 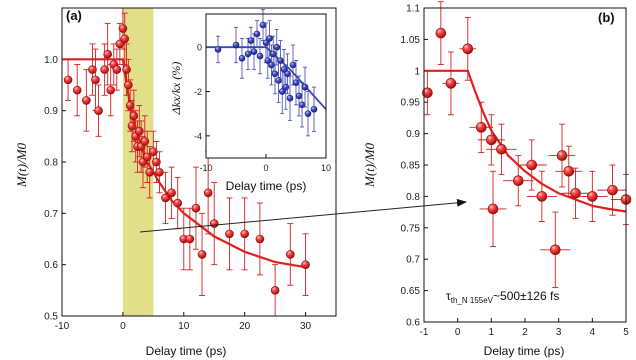 I want to click on connector-arrow, so click(x=303, y=215).